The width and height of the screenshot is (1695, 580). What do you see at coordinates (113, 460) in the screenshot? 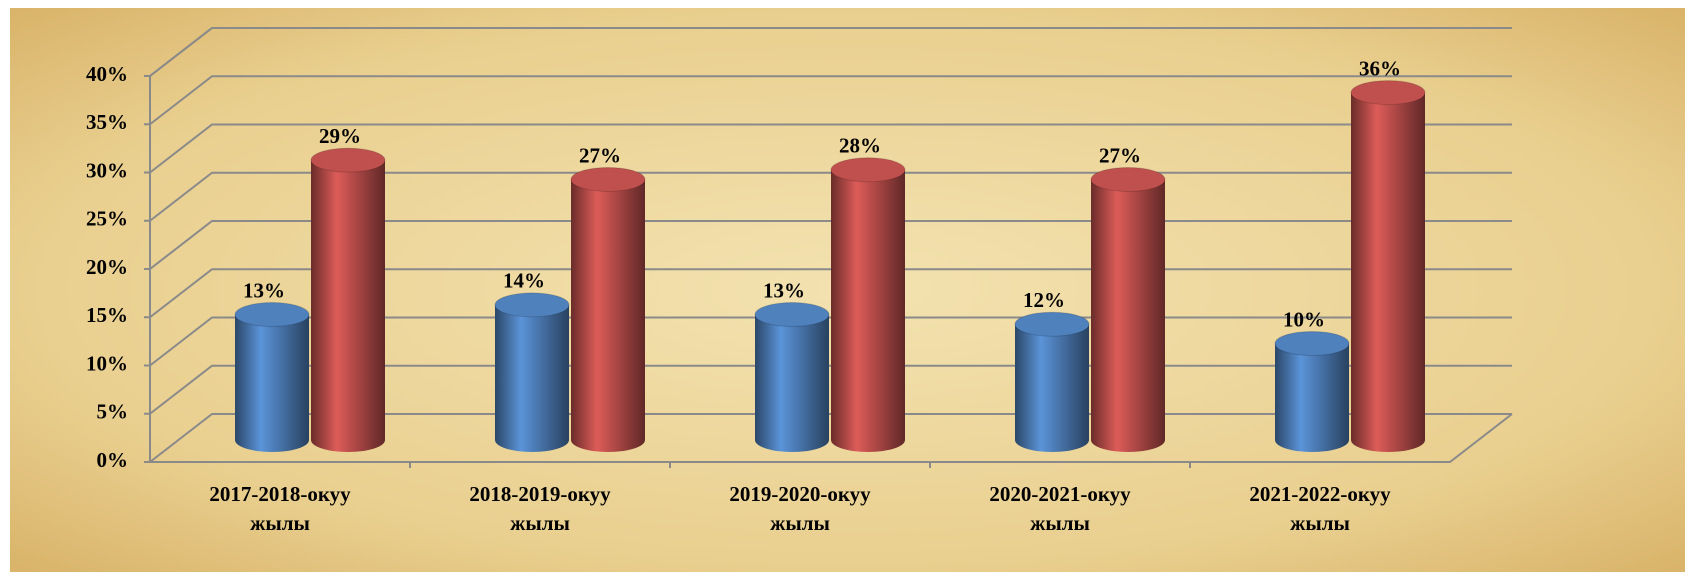
I see `y-tick-label: 0%` at bounding box center [113, 460].